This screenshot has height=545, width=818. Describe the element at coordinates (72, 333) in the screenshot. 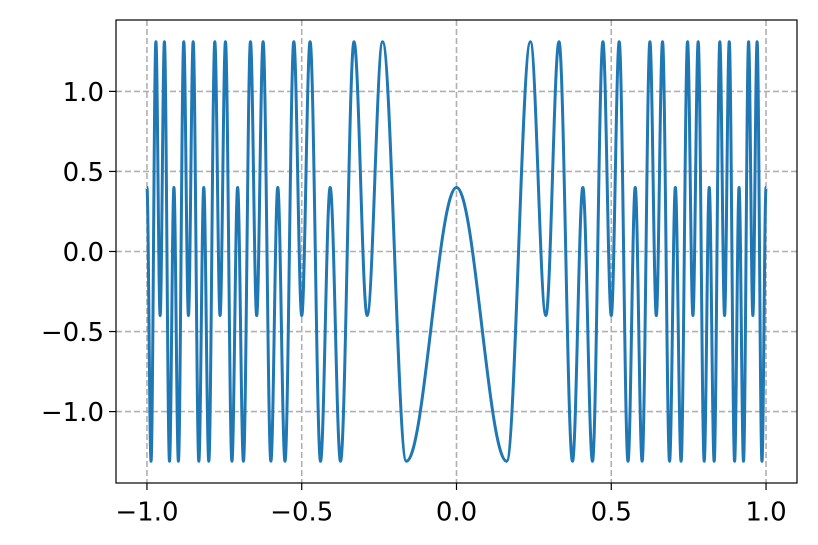

I see `y-tick-label: −0.5` at that location.